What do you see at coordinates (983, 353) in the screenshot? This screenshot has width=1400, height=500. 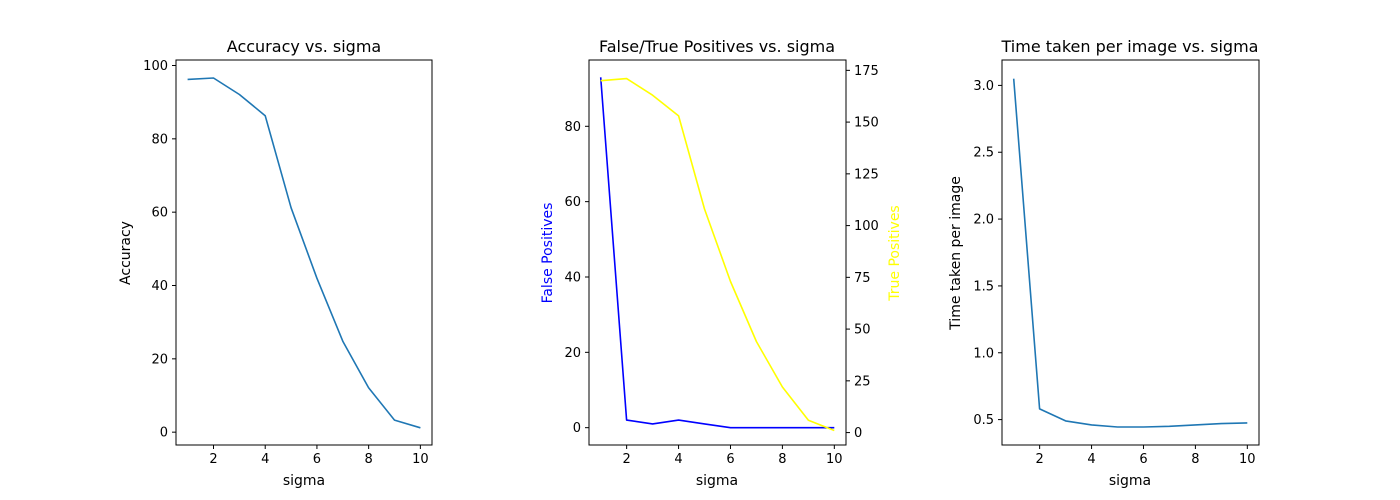 I see `time-y-tick-label: 1.0` at bounding box center [983, 353].